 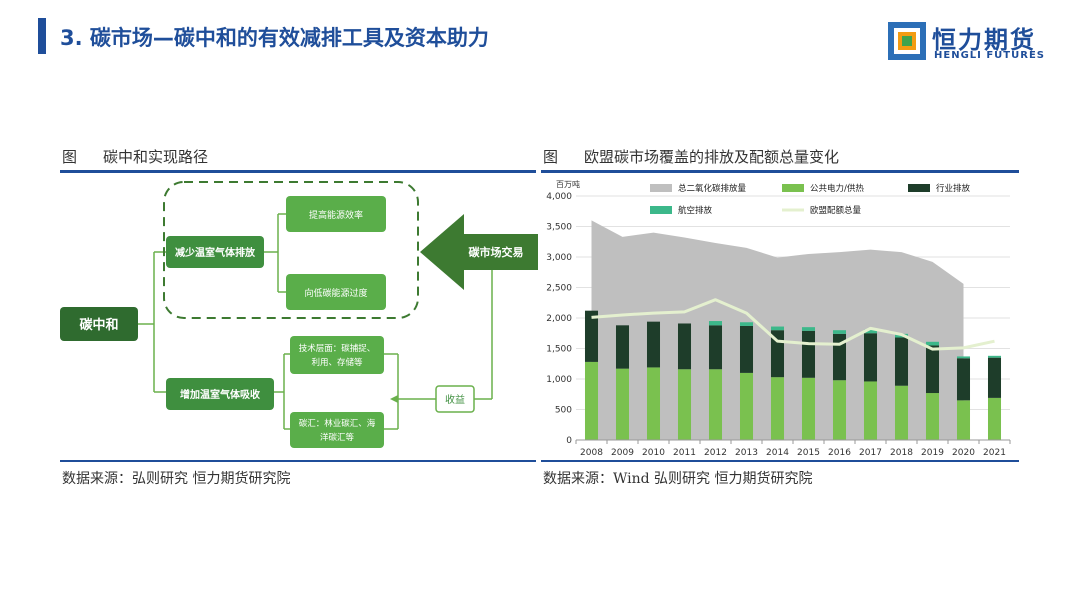 I want to click on tech-node-label-line1: 技术层面：碳捕捉、, so click(x=337, y=348).